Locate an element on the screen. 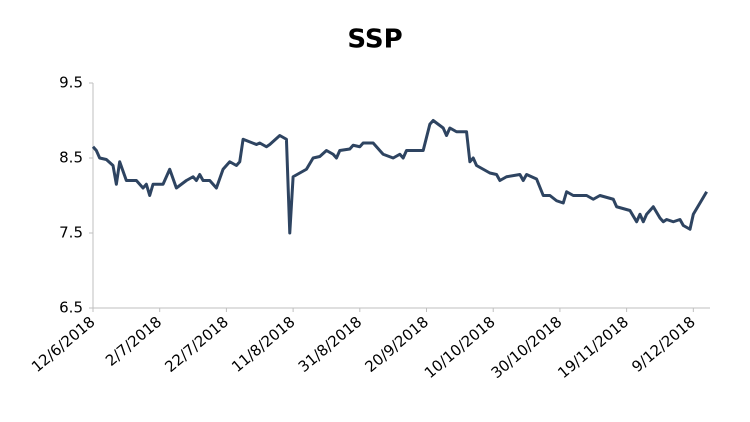 The width and height of the screenshot is (750, 422). x-tick-label: 9/12/2018 is located at coordinates (663, 344).